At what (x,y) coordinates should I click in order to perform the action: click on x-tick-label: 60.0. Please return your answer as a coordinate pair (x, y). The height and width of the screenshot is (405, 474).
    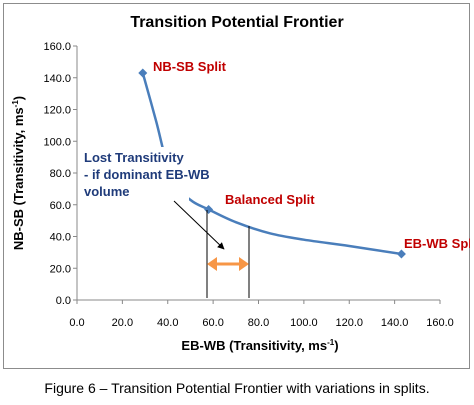
    Looking at the image, I should click on (212, 323).